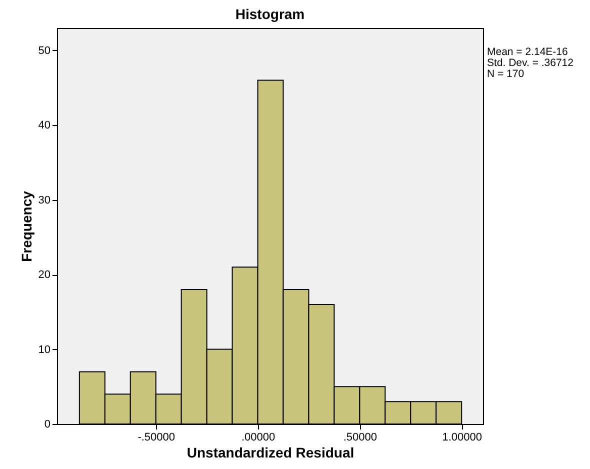  What do you see at coordinates (44, 50) in the screenshot?
I see `y-tick-label: 50` at bounding box center [44, 50].